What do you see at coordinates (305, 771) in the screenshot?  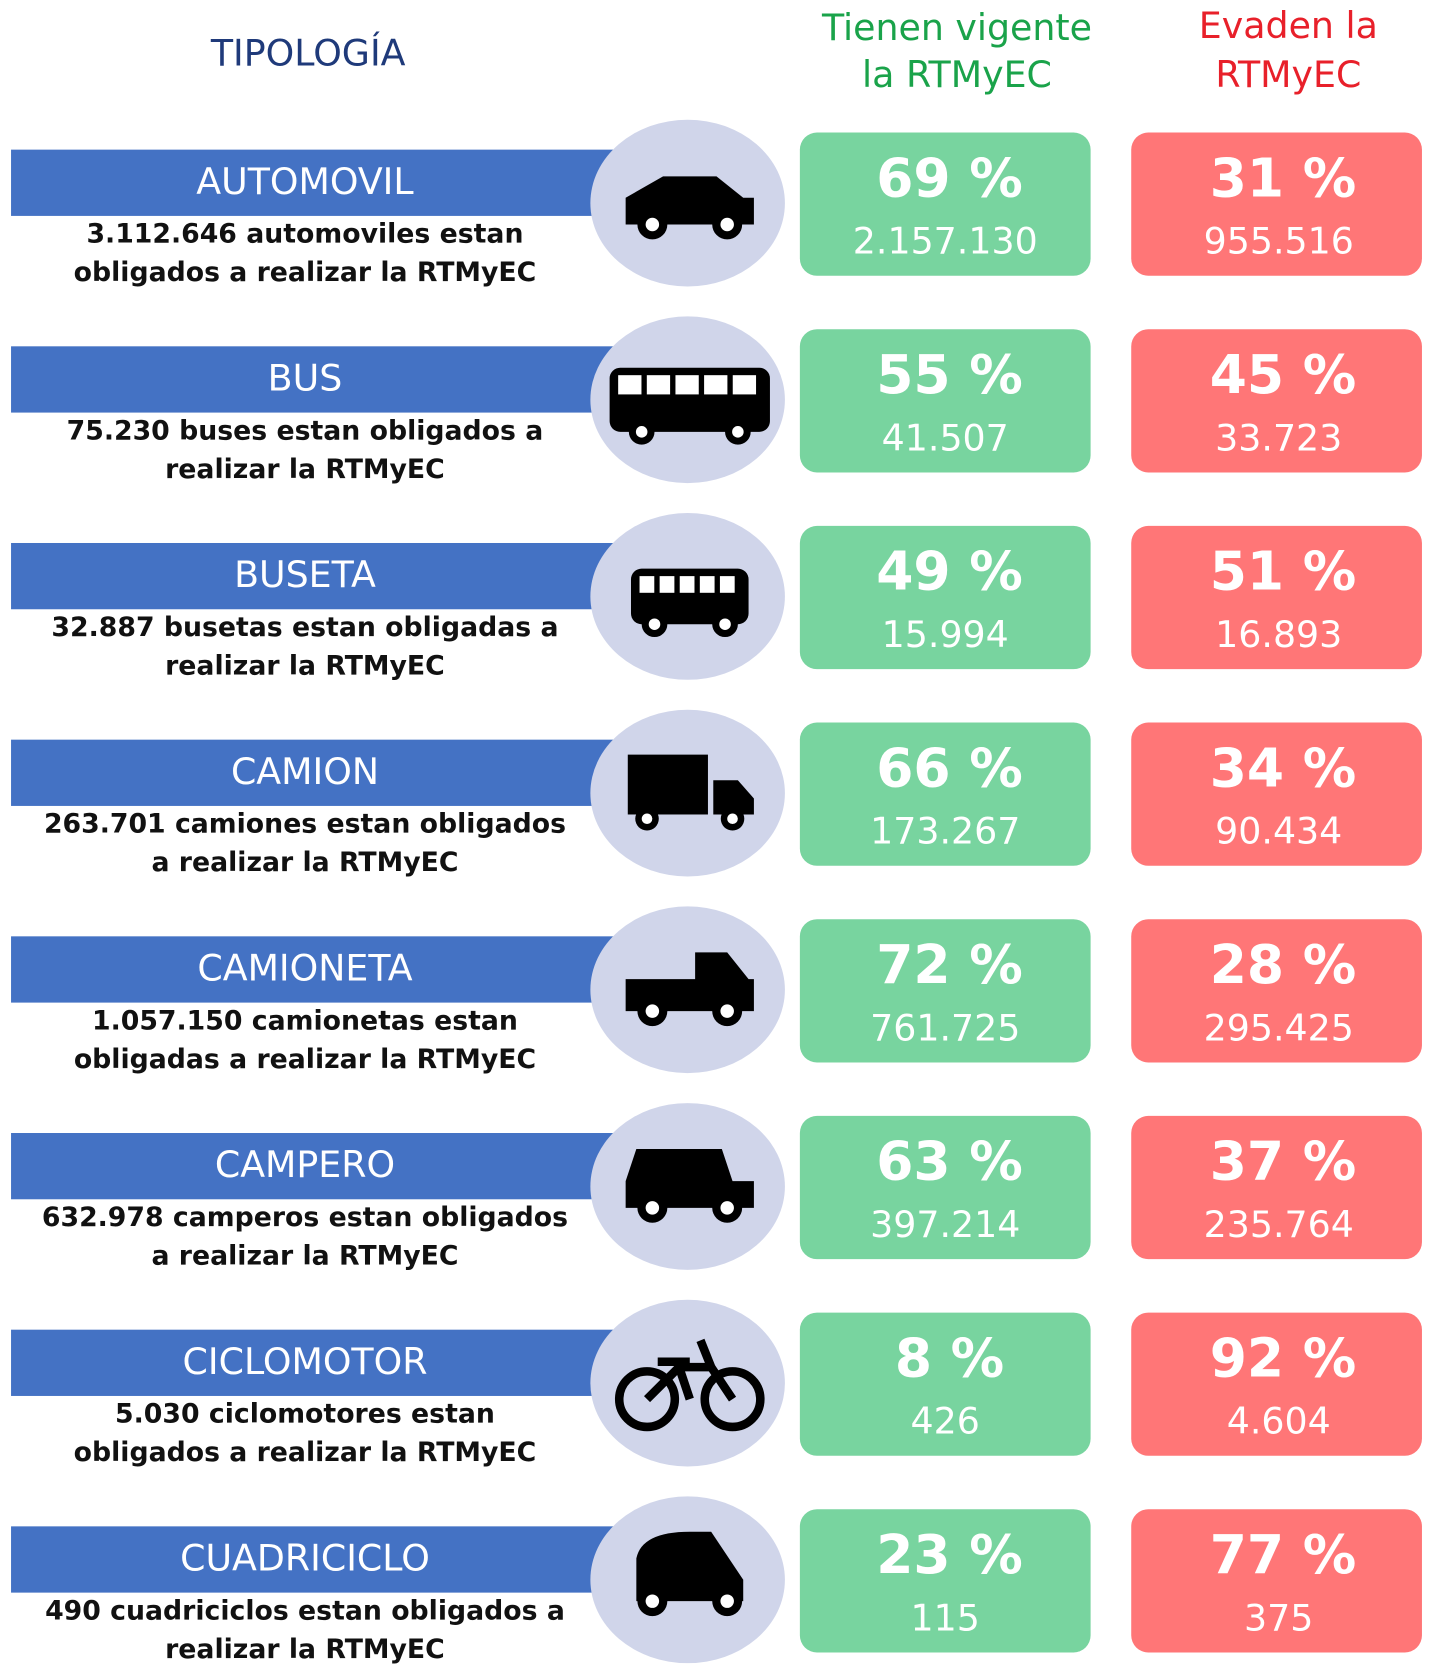 I see `row-name: CAMION` at bounding box center [305, 771].